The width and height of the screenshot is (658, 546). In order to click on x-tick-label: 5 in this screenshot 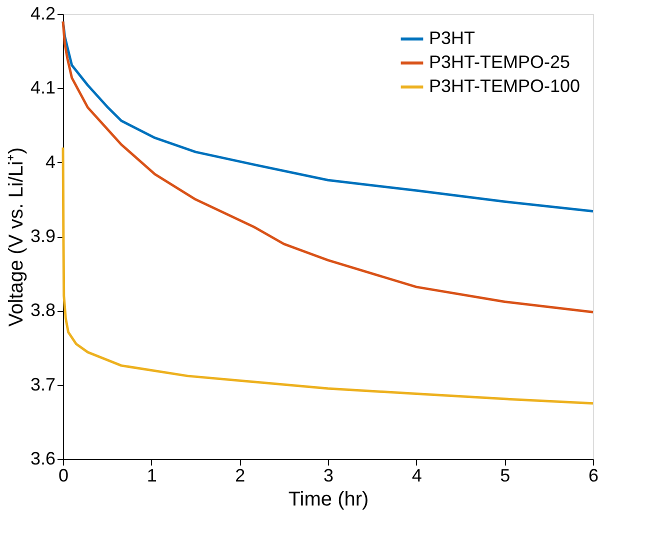, I will do `click(505, 476)`.